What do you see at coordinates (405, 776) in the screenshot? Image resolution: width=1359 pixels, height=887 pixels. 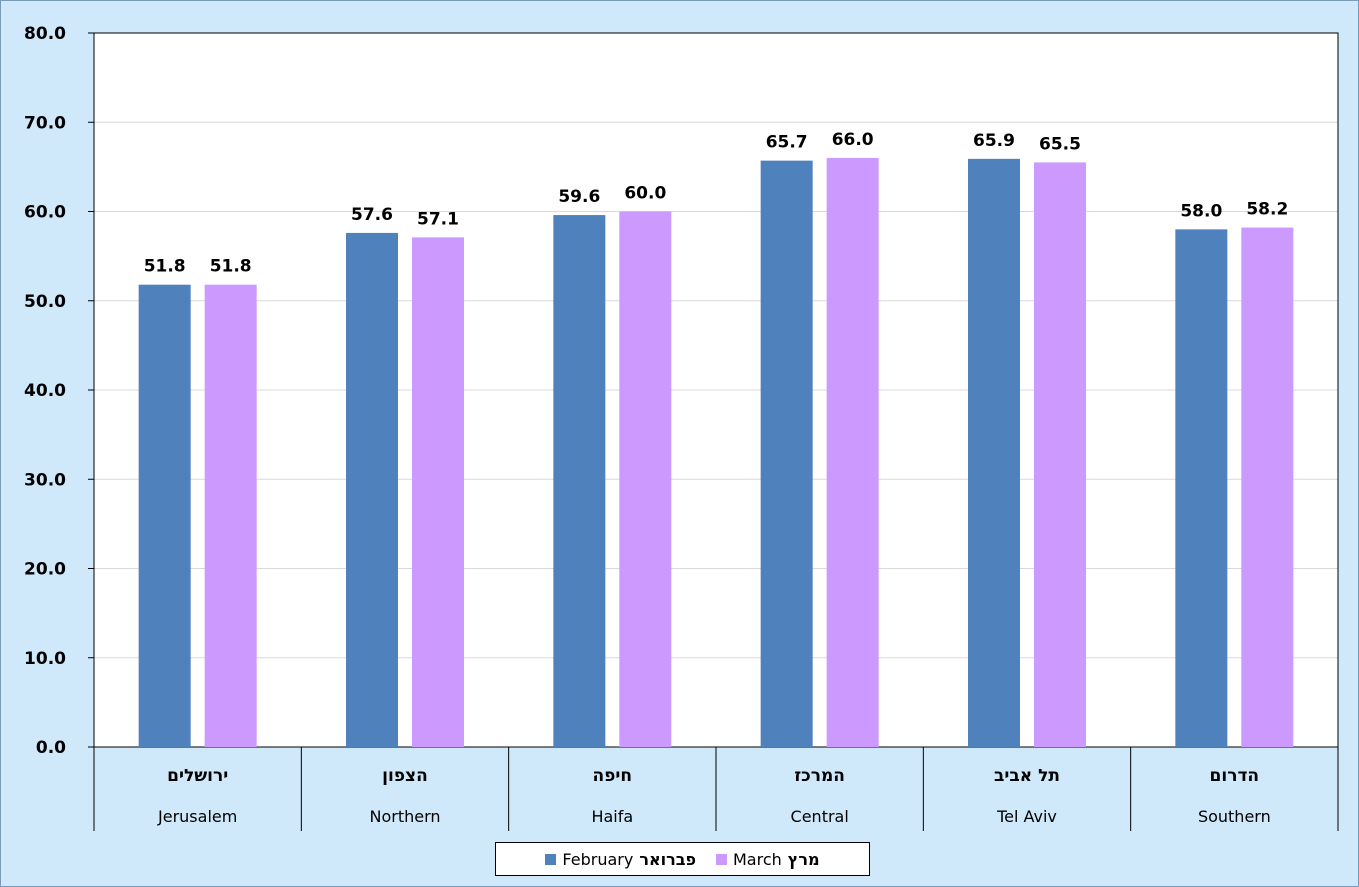 I see `category-label-hebrew: הצפון` at bounding box center [405, 776].